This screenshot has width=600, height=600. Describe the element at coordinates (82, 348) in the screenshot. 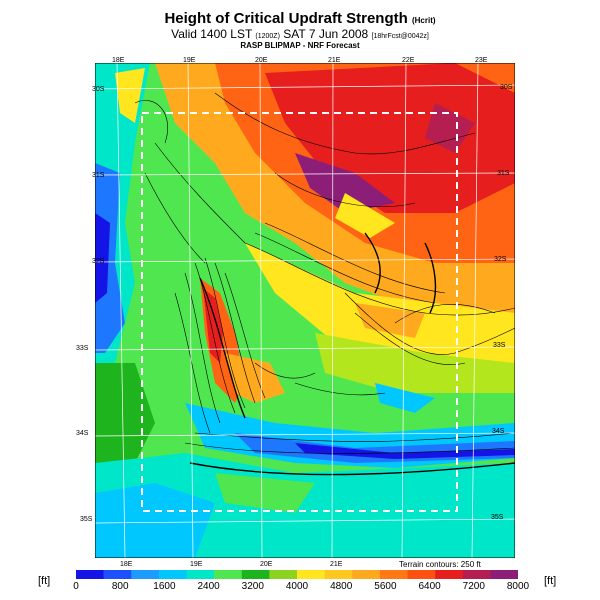

I see `lat-label-left: 33S` at that location.